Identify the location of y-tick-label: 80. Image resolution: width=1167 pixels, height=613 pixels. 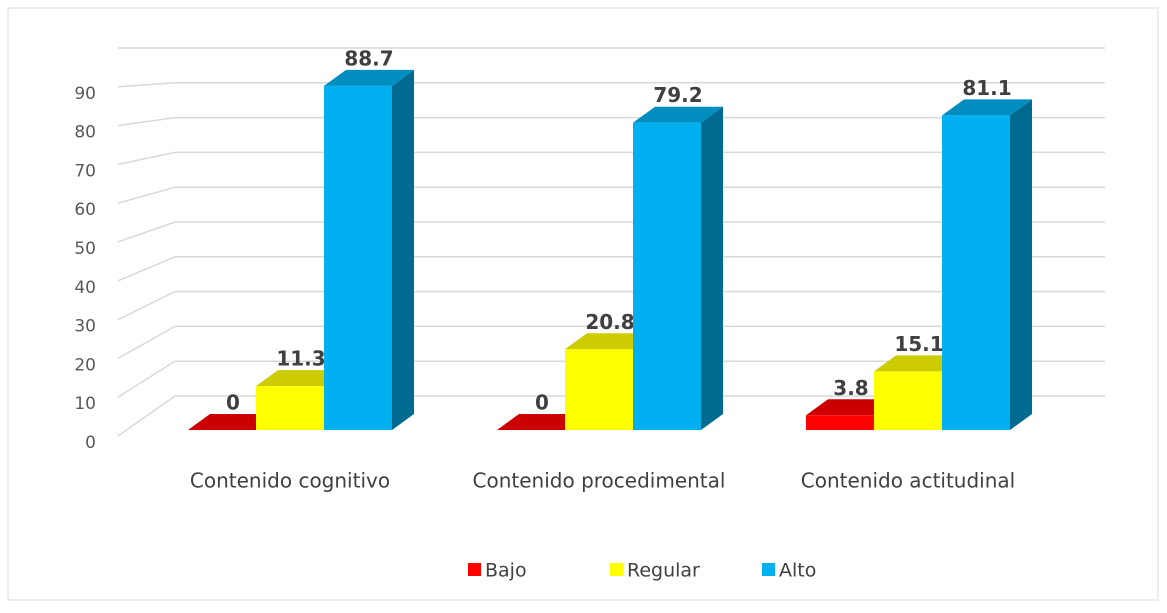
(85, 133).